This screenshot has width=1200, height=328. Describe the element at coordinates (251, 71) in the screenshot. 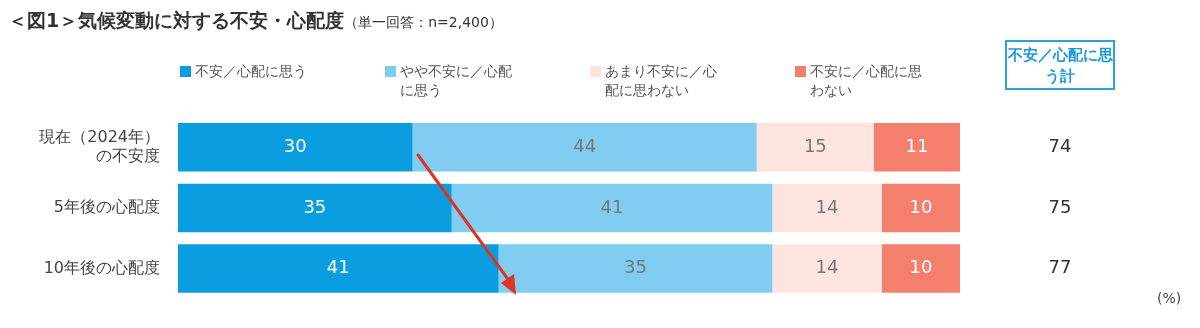

I see `legend-label: 不安／心配に思う` at that location.